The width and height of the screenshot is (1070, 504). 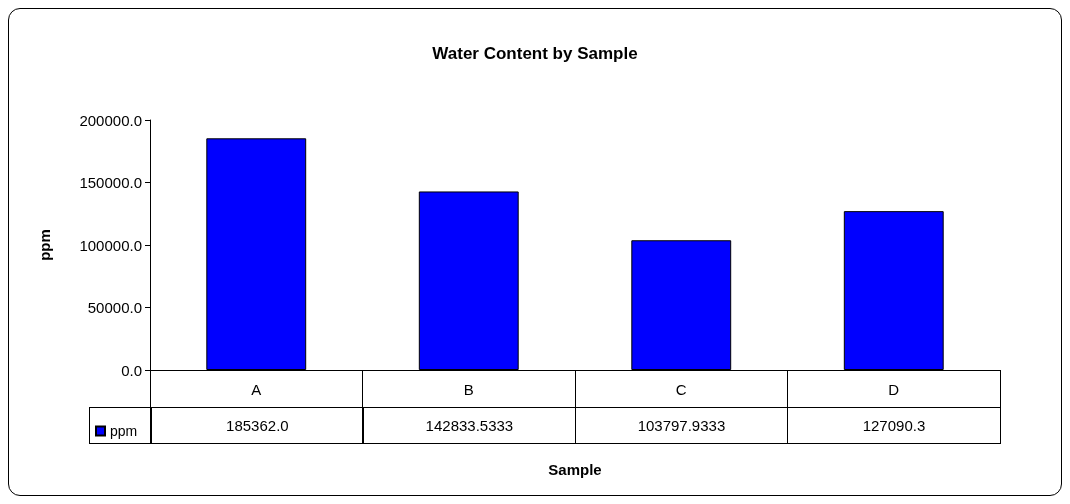 I want to click on y-tick-label: 0.0, so click(x=131, y=370).